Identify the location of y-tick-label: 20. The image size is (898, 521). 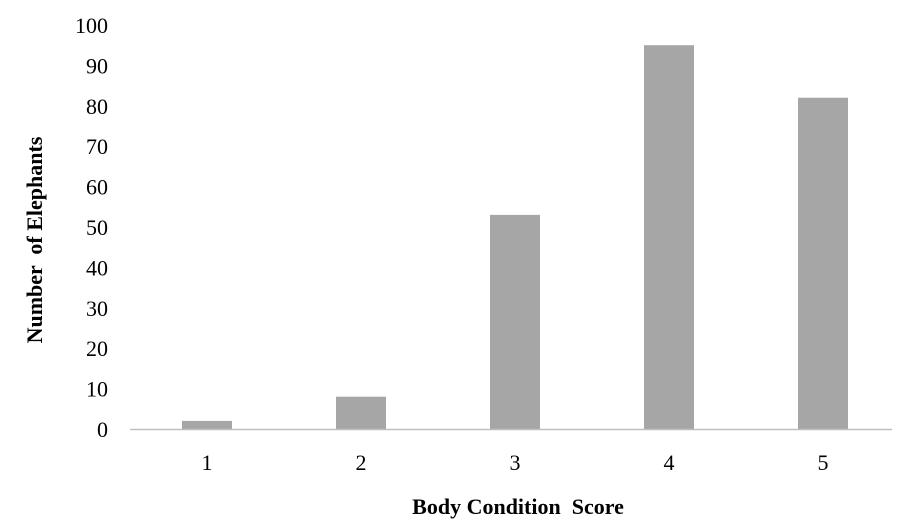
(97, 348).